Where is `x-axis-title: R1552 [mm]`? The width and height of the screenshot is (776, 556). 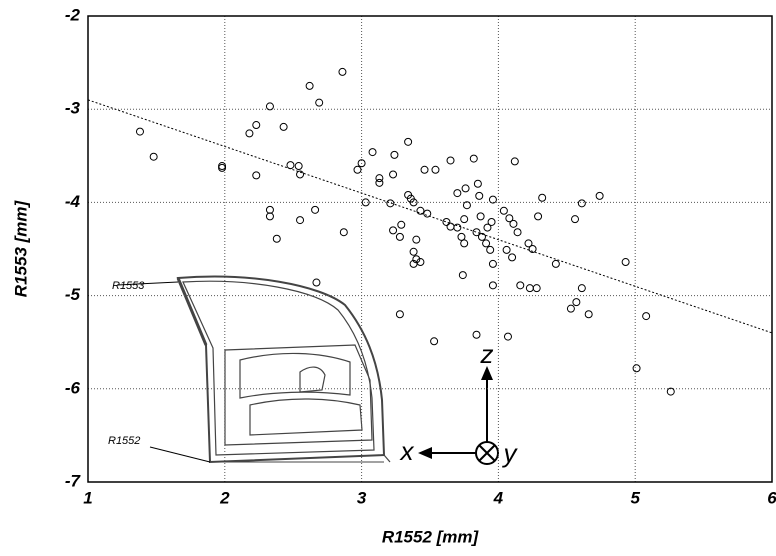 x-axis-title: R1552 [mm] is located at coordinates (431, 536).